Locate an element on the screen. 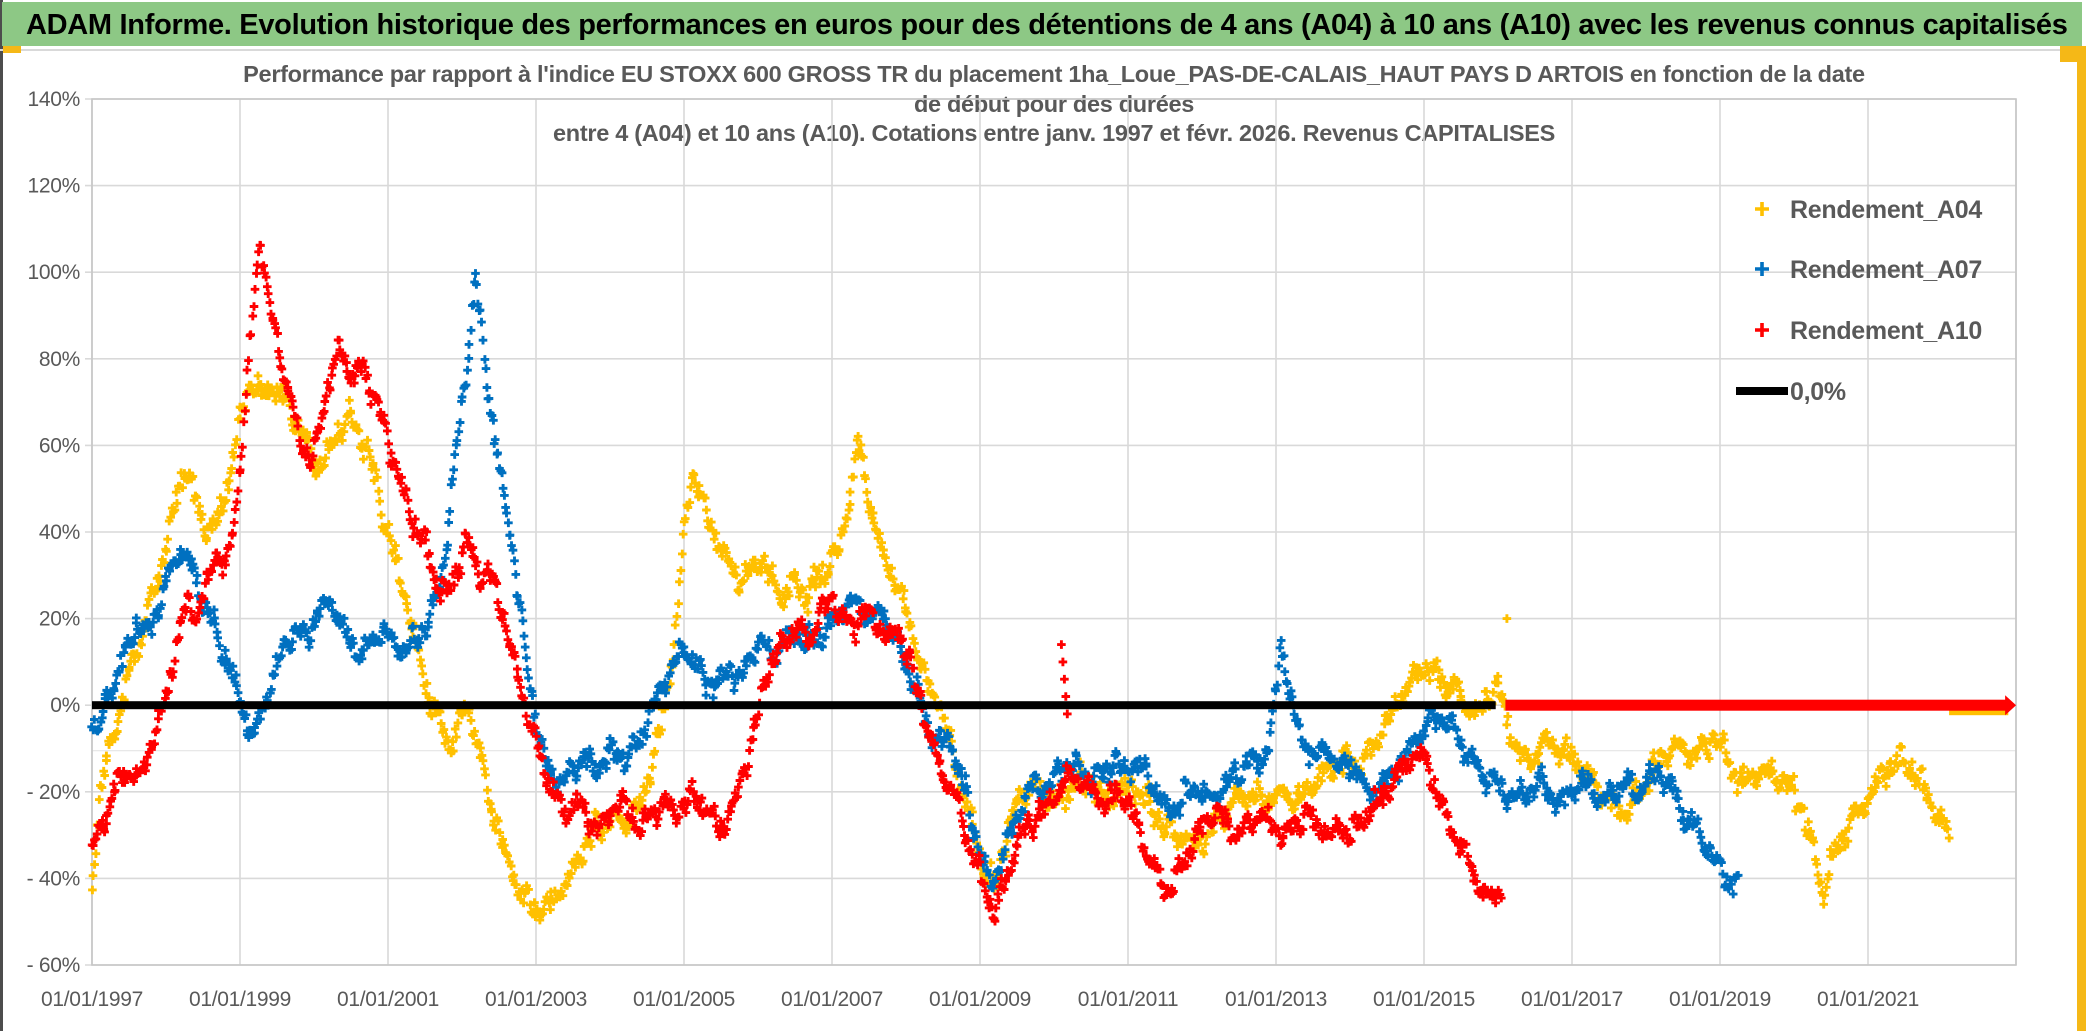 Image resolution: width=2086 pixels, height=1031 pixels. x-tick-label: 01/01/2009 is located at coordinates (980, 999).